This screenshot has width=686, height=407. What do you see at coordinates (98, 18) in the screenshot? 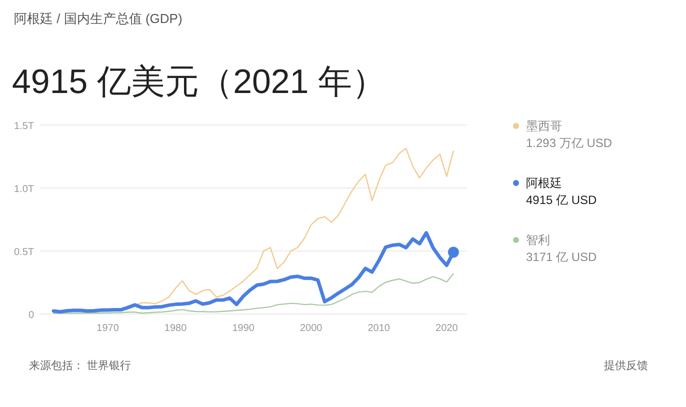
I see `chart-subtitle: 阿根廷 / 国内生产总值 (GDP)` at bounding box center [98, 18].